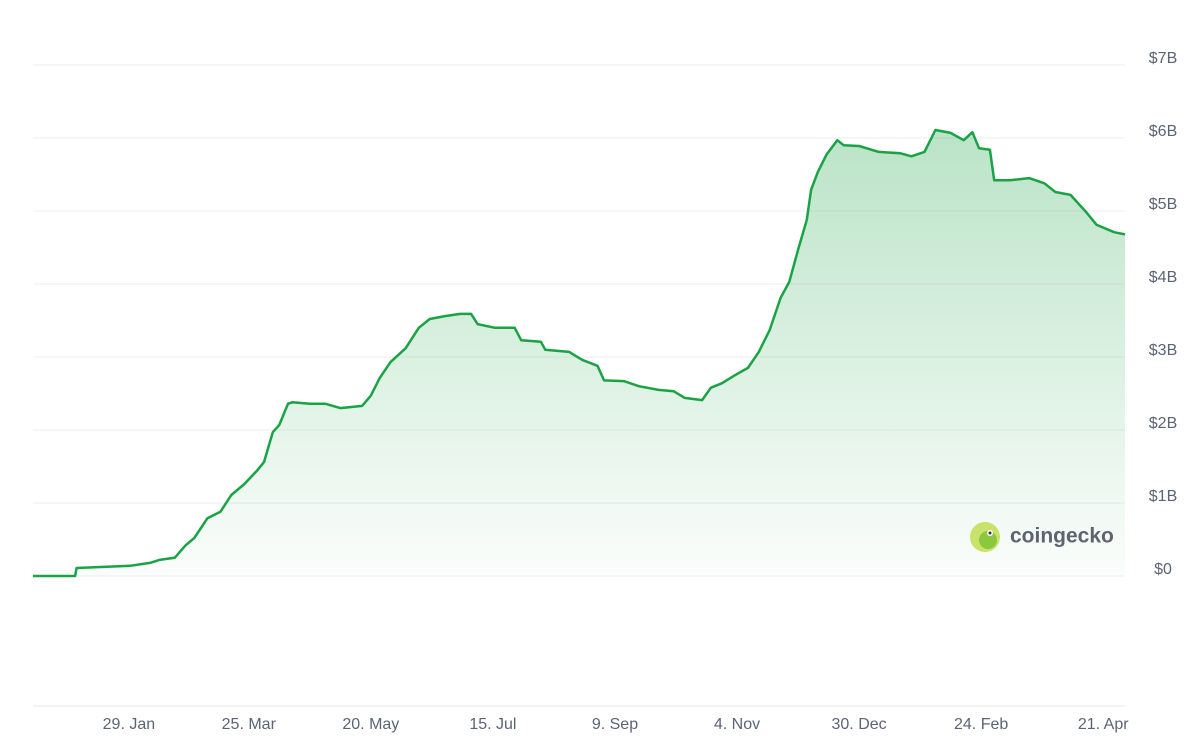 Image resolution: width=1200 pixels, height=752 pixels. Describe the element at coordinates (1163, 131) in the screenshot. I see `y-tick-label: $6B` at that location.